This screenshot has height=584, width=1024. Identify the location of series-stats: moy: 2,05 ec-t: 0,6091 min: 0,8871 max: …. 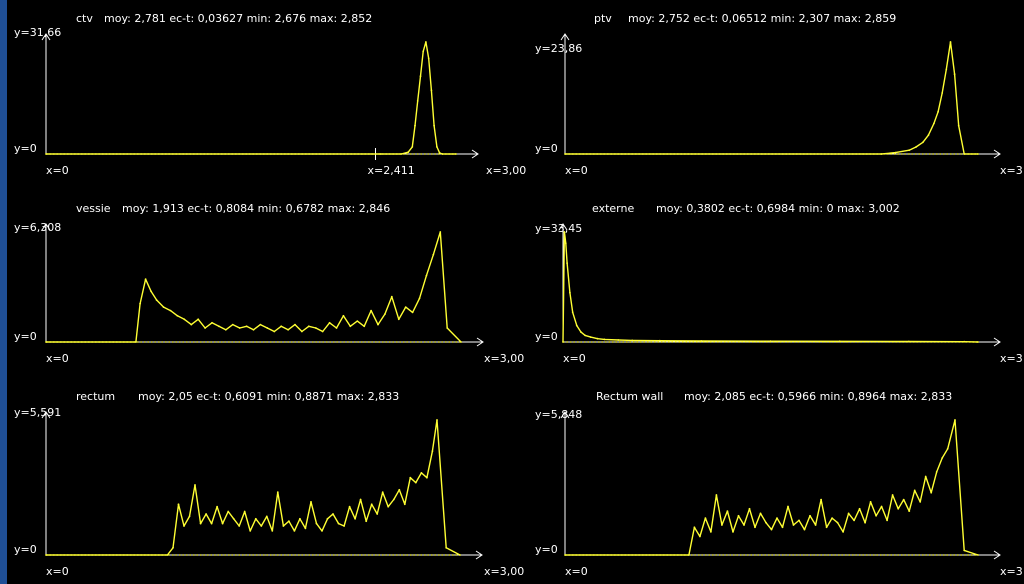
(268, 396).